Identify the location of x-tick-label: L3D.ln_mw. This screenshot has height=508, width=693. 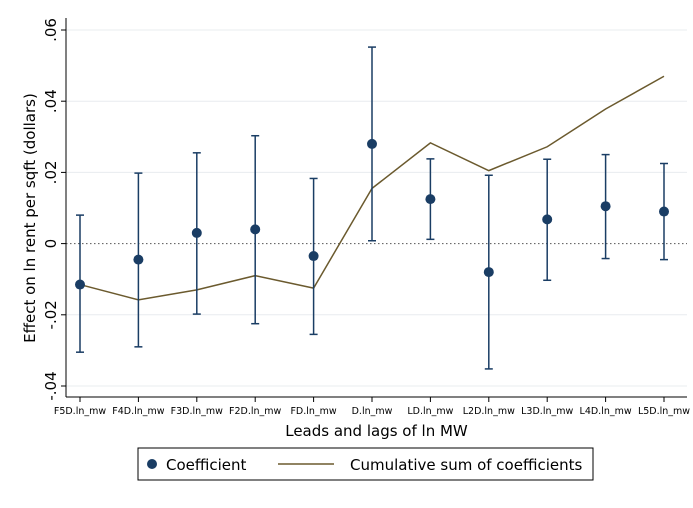
(547, 411).